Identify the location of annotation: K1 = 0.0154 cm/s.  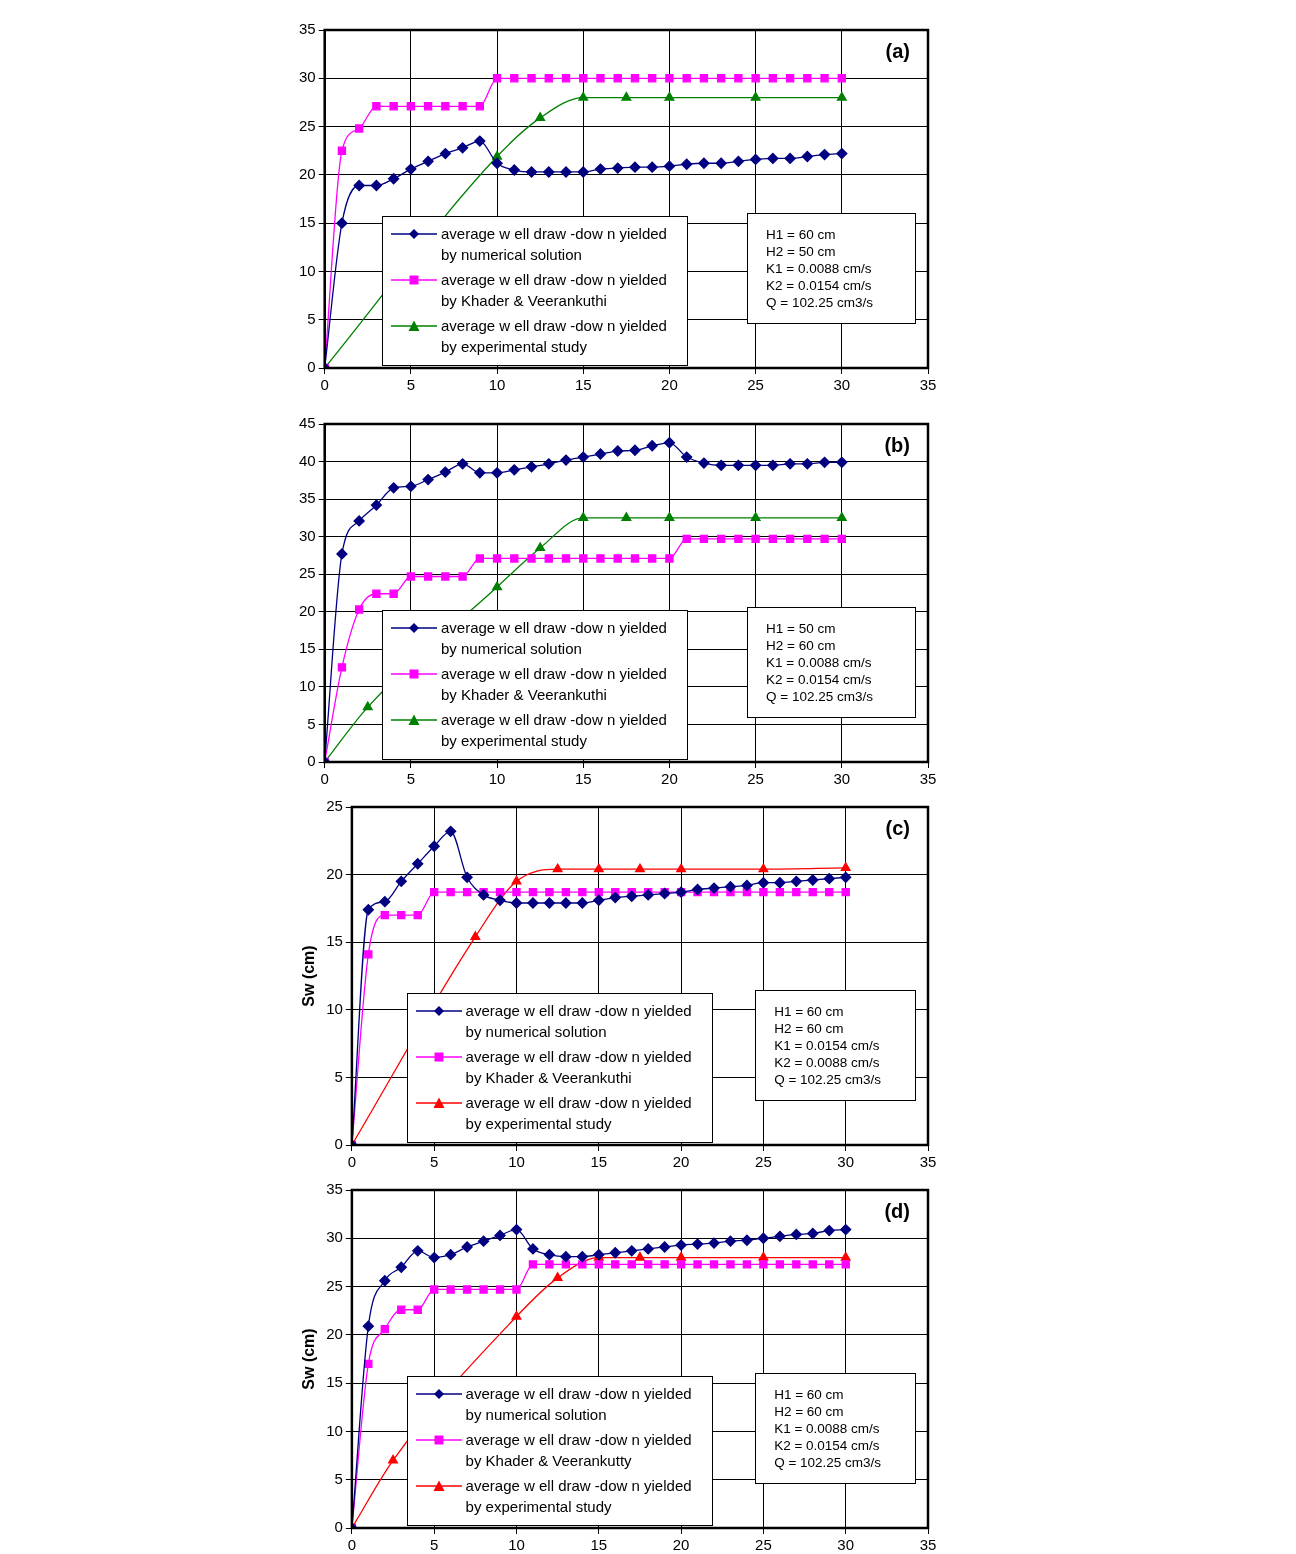
(827, 1046).